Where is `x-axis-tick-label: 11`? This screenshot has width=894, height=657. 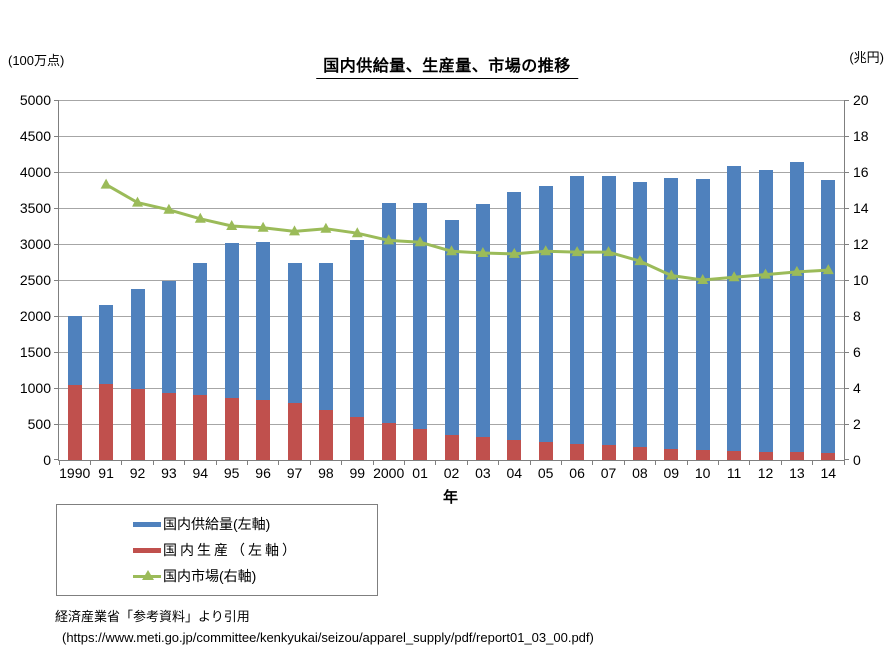 x-axis-tick-label: 11 is located at coordinates (734, 473).